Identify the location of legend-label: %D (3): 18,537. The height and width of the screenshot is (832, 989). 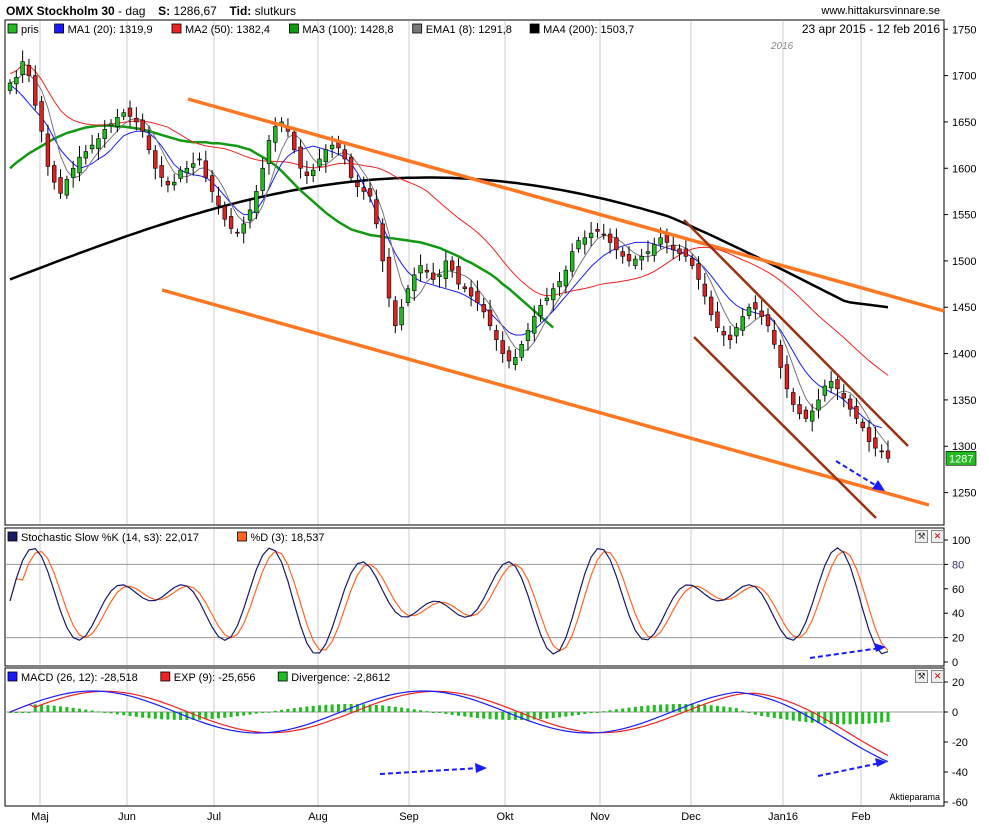
(288, 538).